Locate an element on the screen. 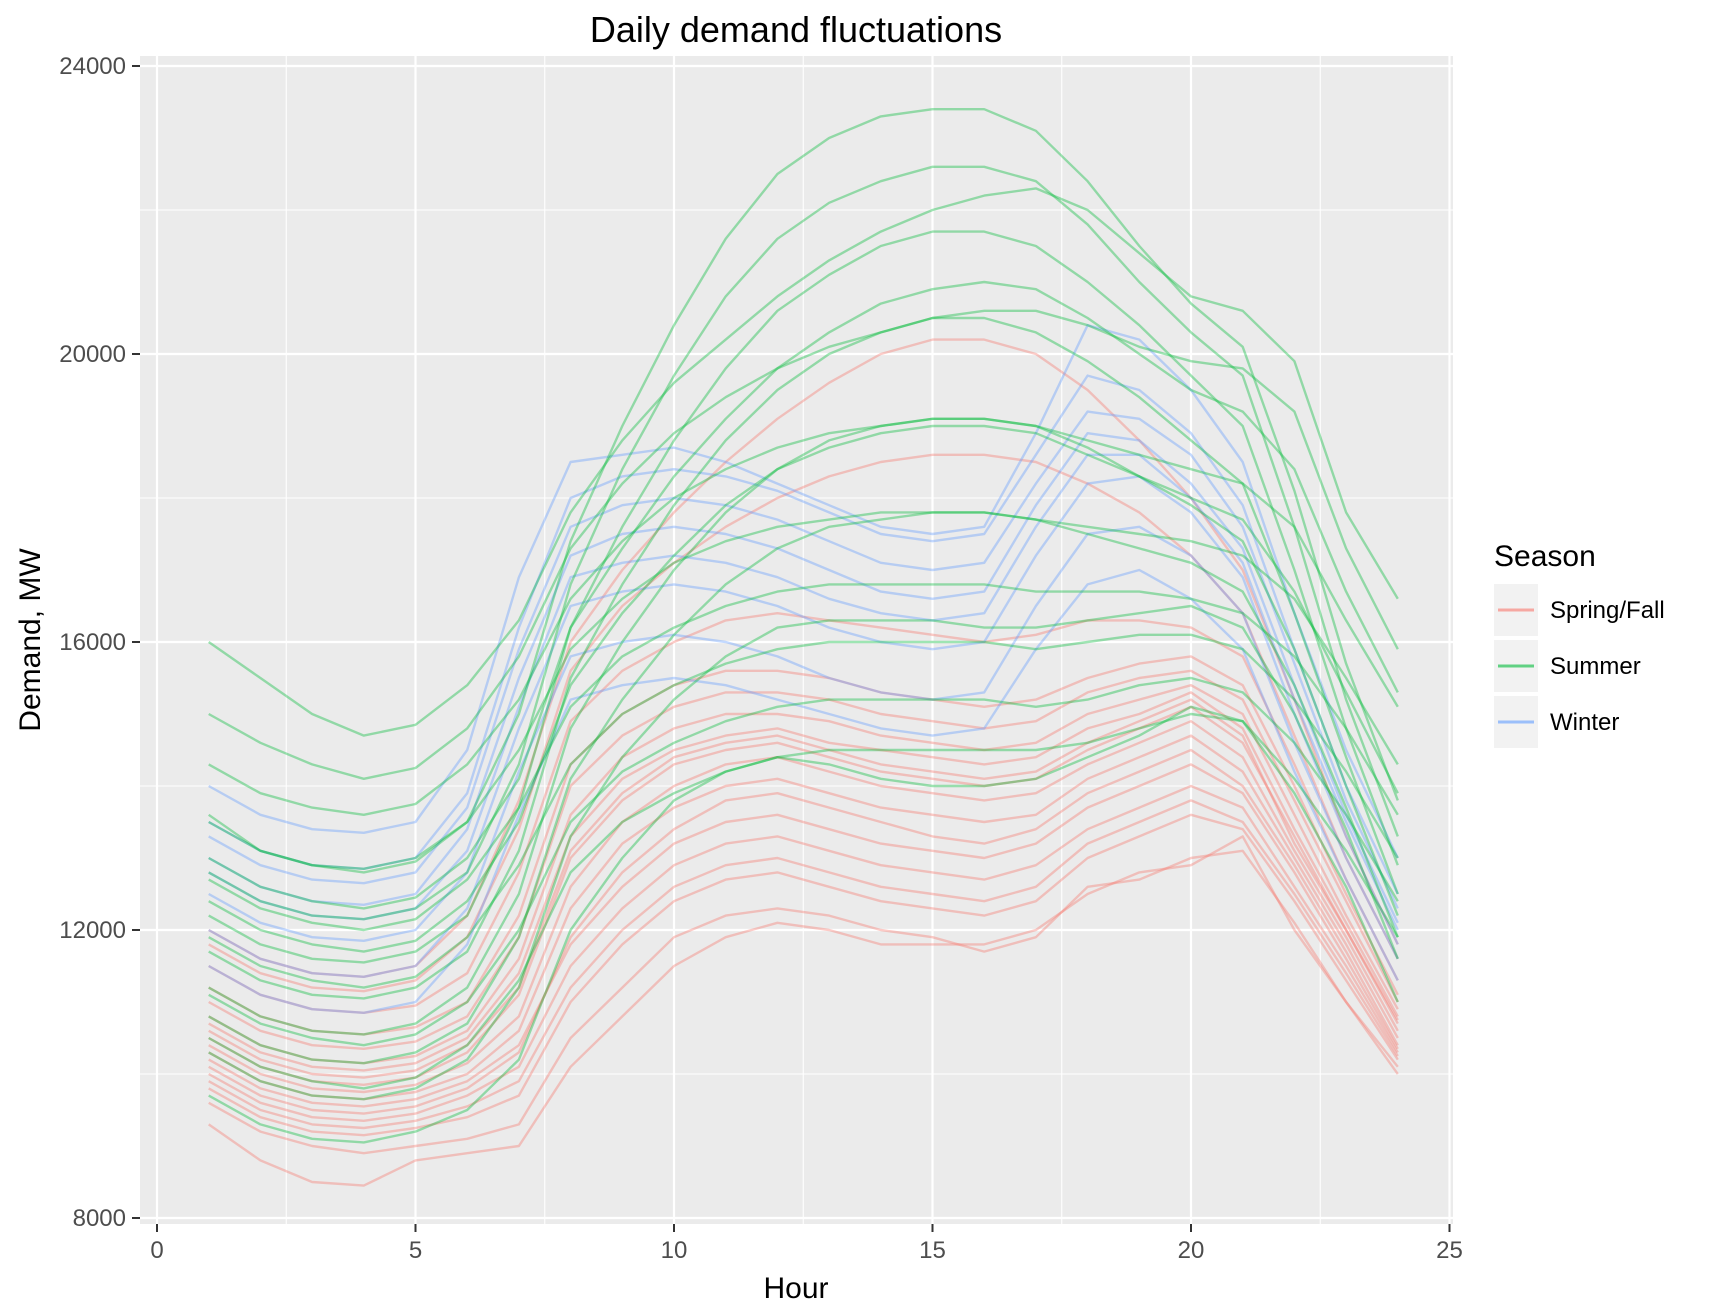  legend-entry-summer: Summer is located at coordinates (1567, 666).